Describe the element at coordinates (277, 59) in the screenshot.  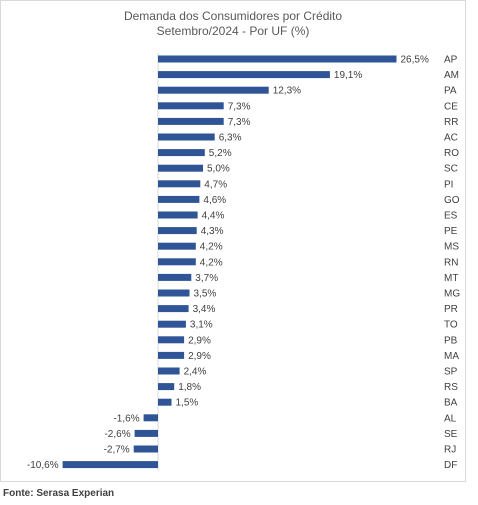
I see `bar-ap` at that location.